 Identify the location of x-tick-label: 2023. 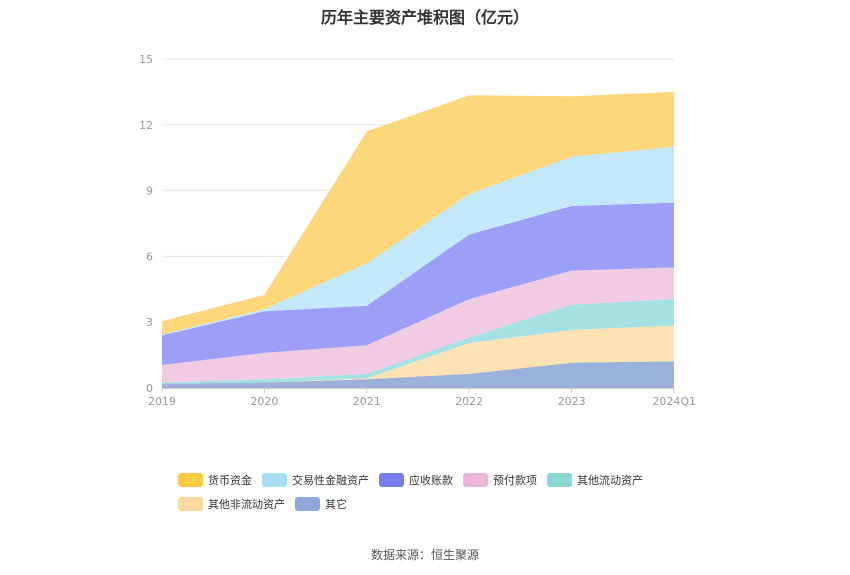
(572, 401).